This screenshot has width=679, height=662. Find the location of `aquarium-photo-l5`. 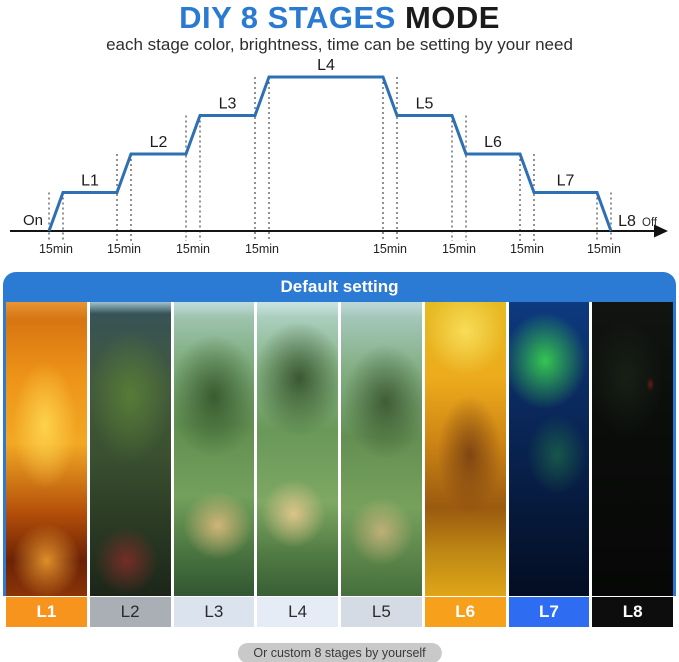

aquarium-photo-l5 is located at coordinates (381, 449).